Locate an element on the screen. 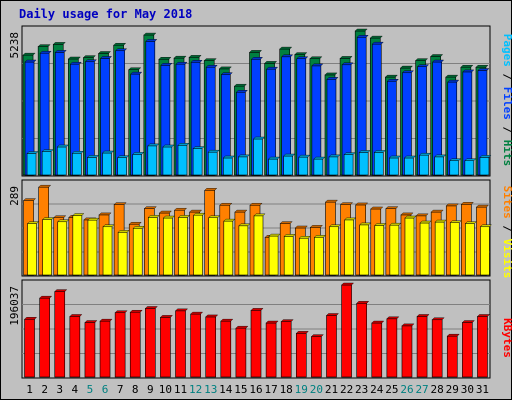  x-tick-day-7: 7 is located at coordinates (120, 389).